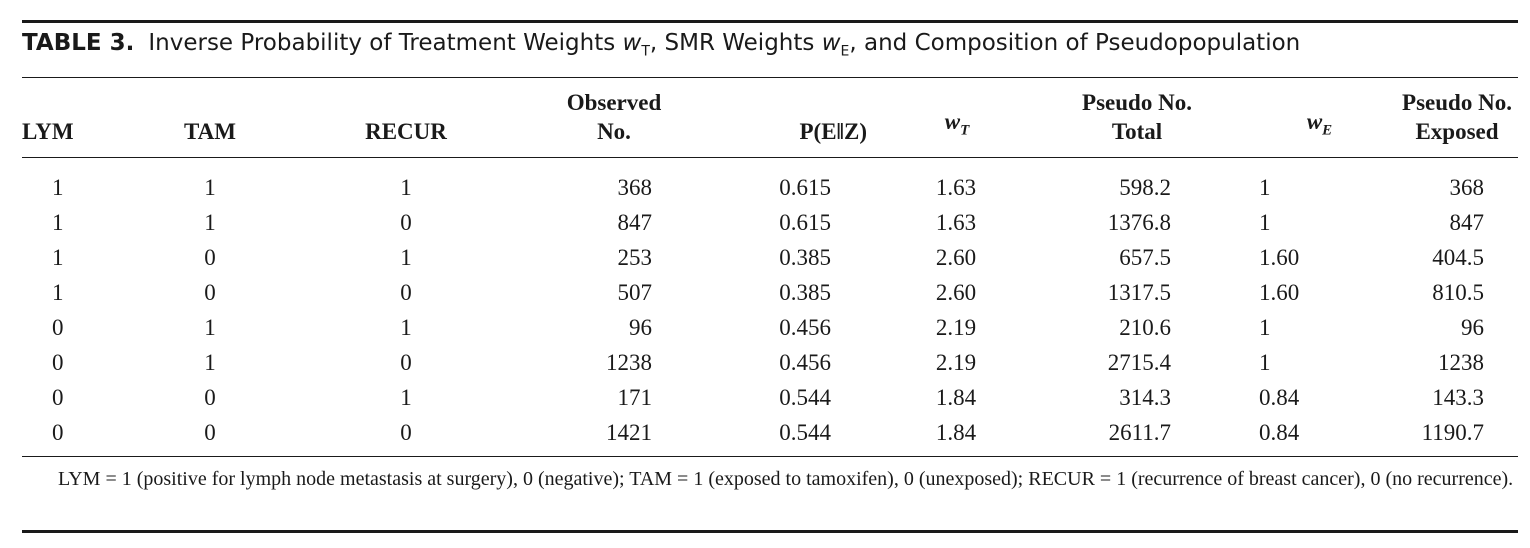 The height and width of the screenshot is (548, 1530). I want to click on bottom-rule, so click(770, 531).